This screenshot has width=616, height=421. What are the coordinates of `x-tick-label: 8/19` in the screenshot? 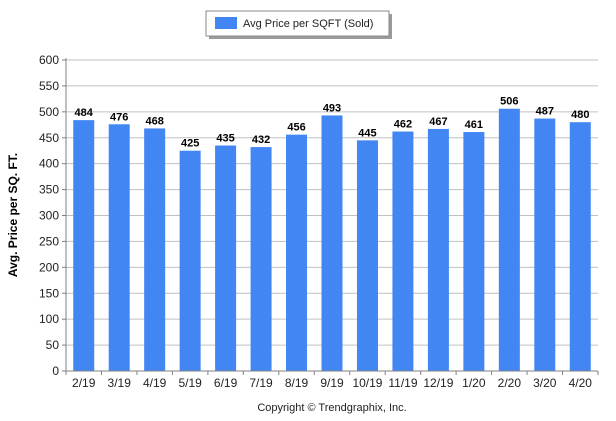 It's located at (297, 383).